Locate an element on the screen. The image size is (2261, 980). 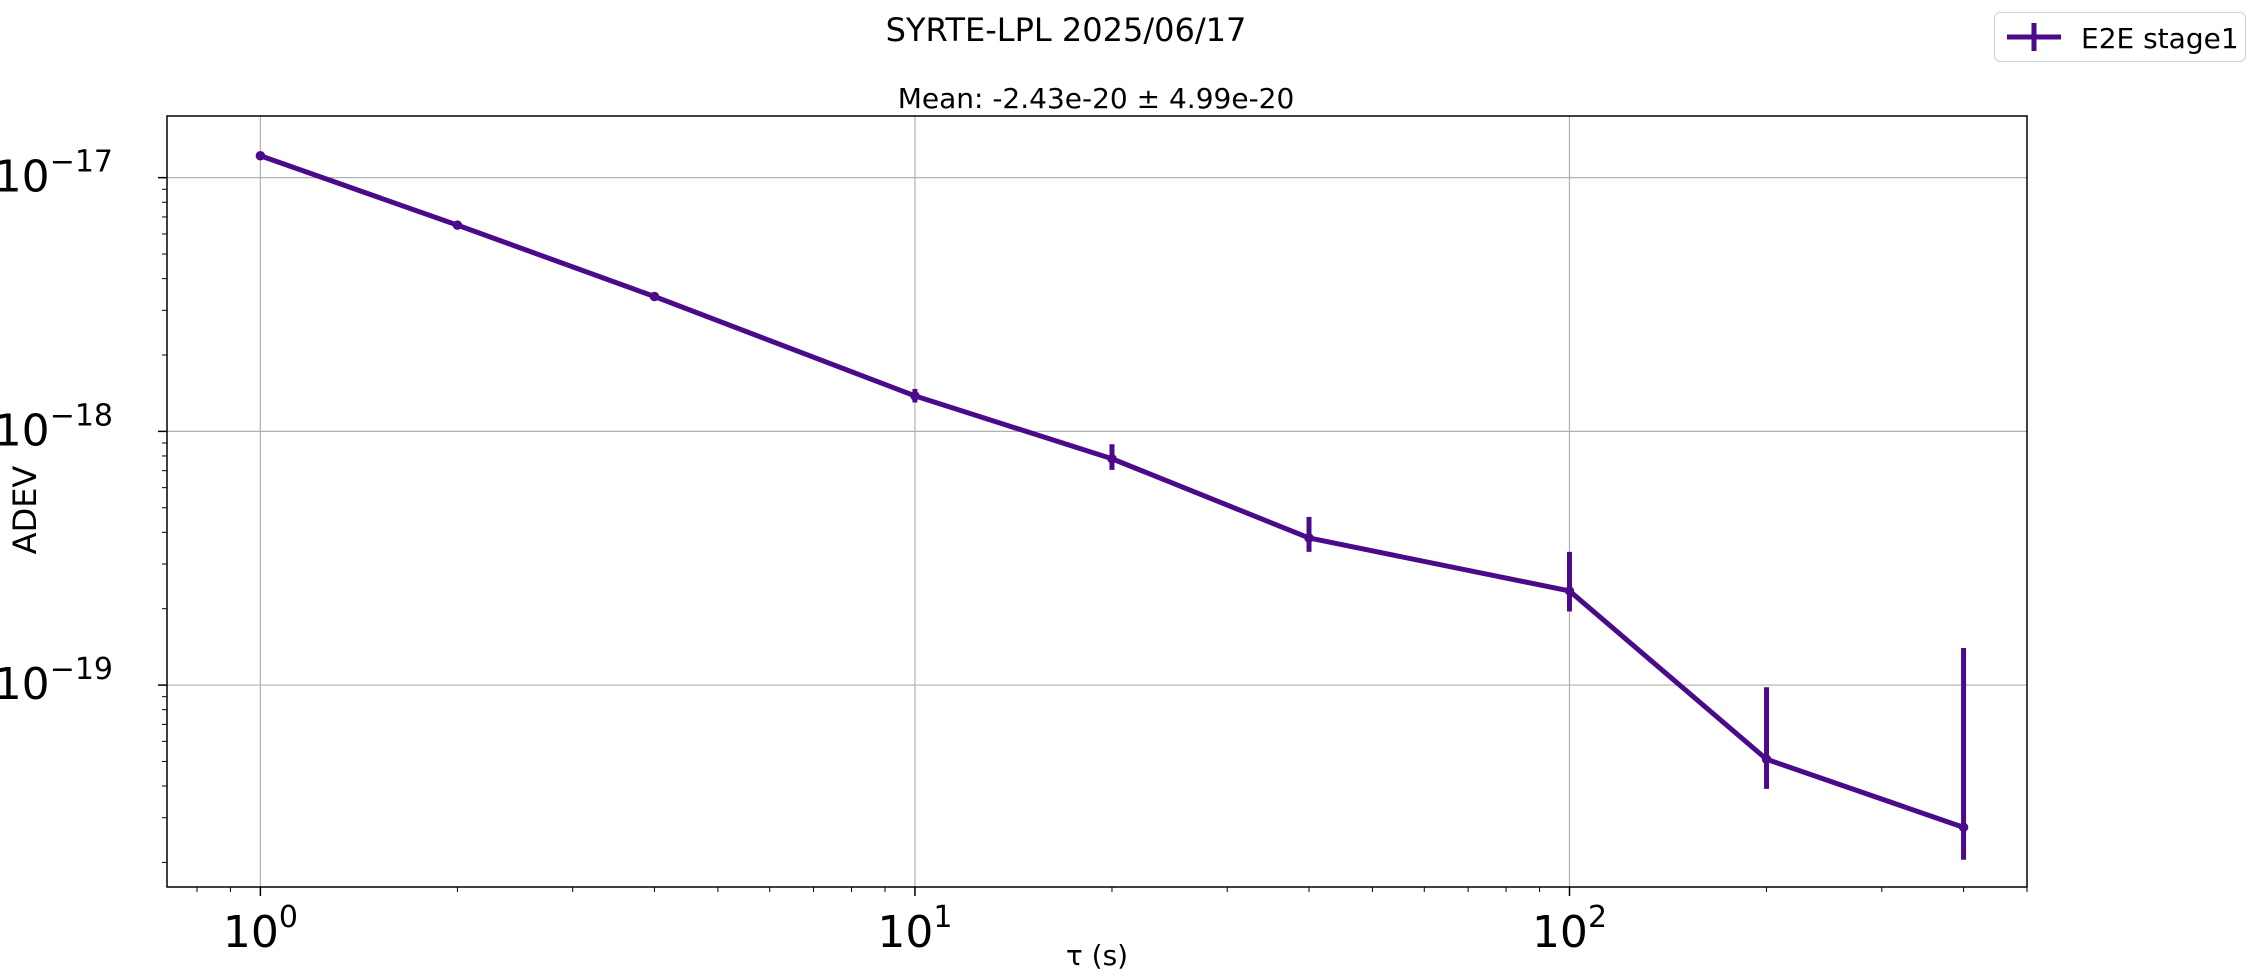
y-tick-exponent: −18 is located at coordinates (81, 415).